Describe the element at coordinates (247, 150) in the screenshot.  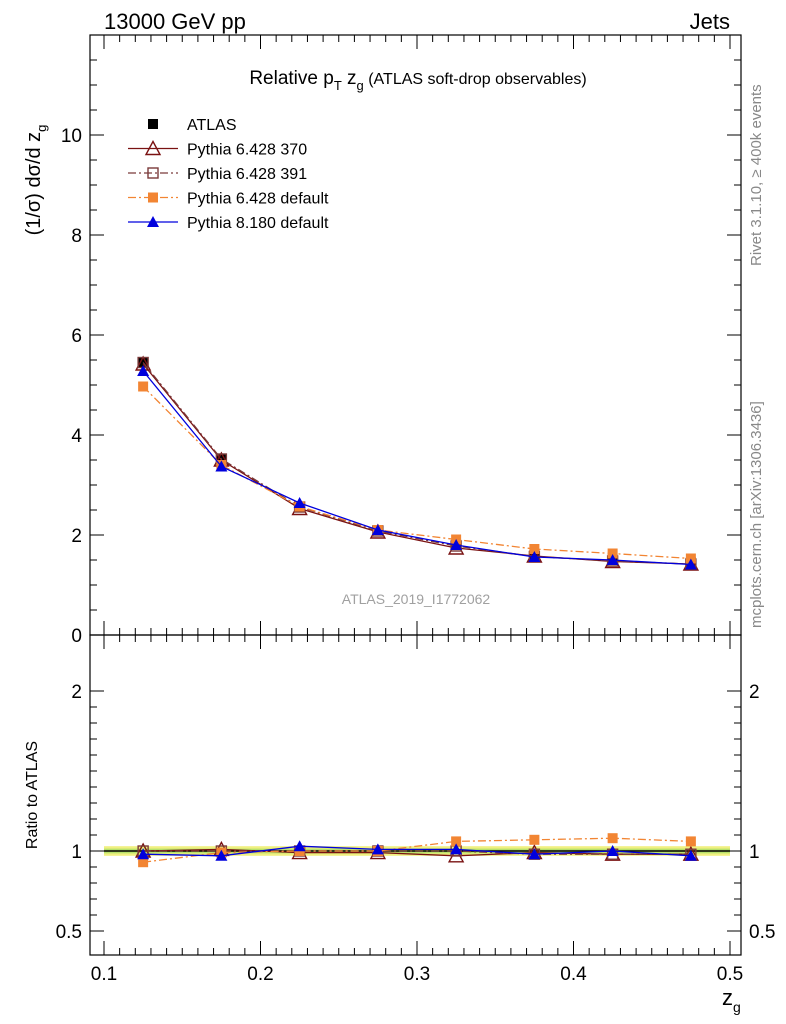
I see `legend-label-pythia-6-428-370: Pythia 6.428 370` at that location.